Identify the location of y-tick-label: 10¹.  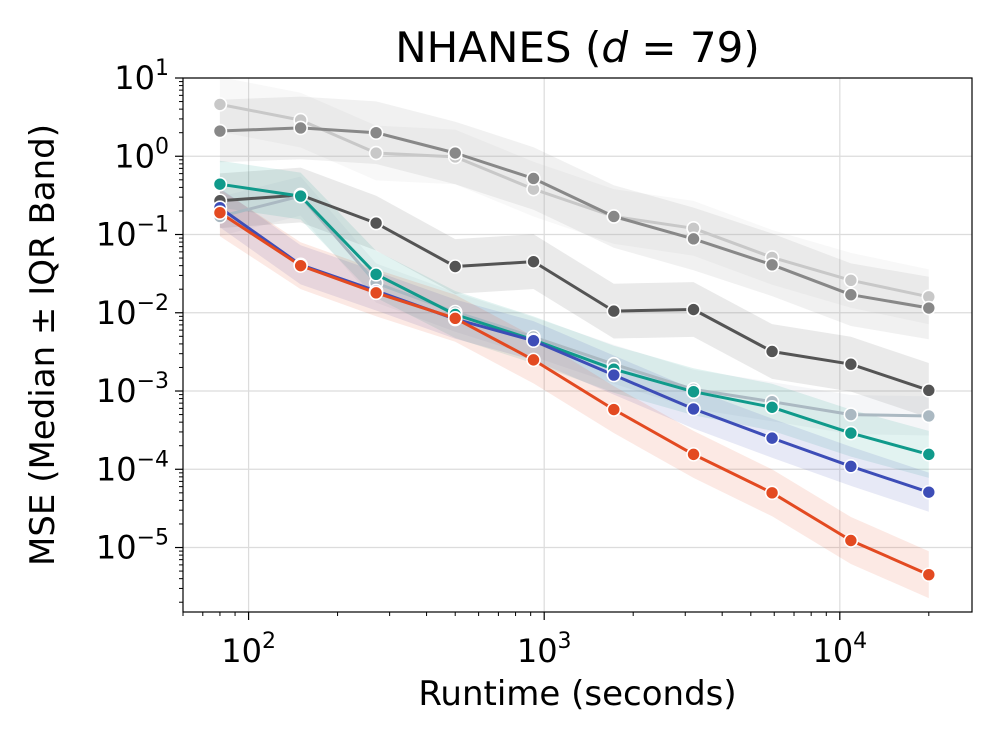
(141, 76).